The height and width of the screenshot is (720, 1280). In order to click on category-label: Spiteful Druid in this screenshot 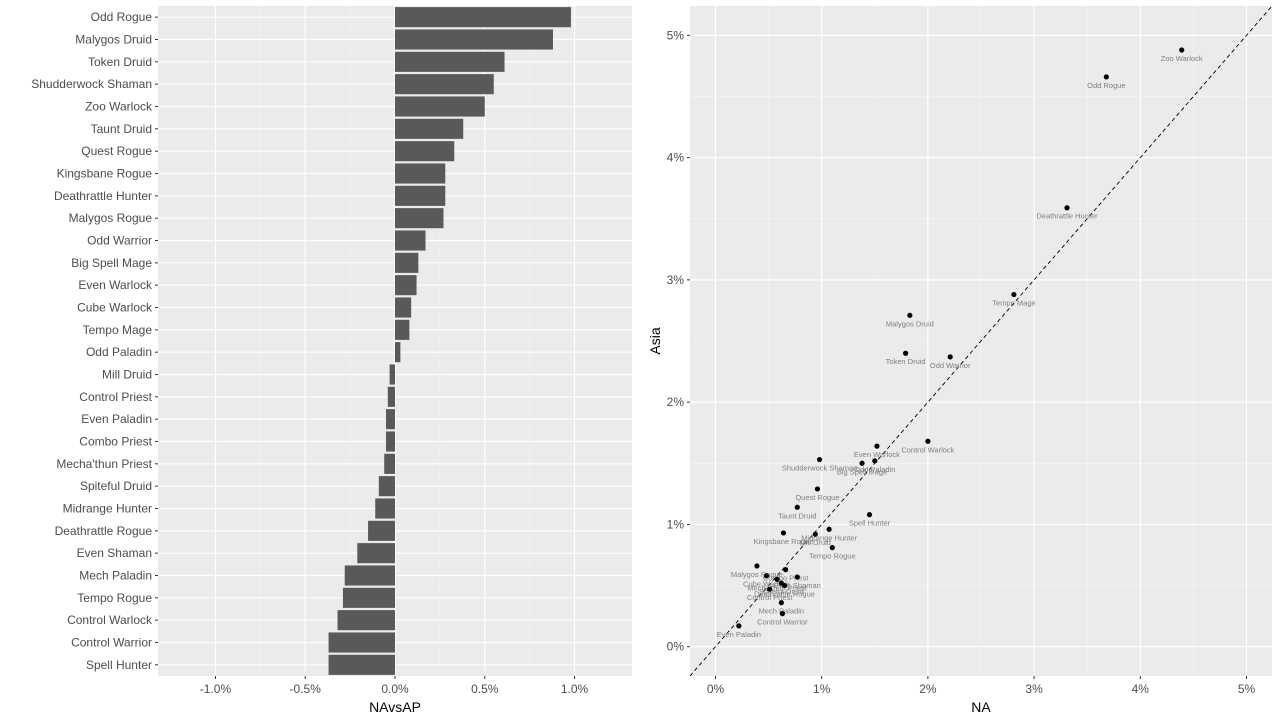, I will do `click(116, 486)`.